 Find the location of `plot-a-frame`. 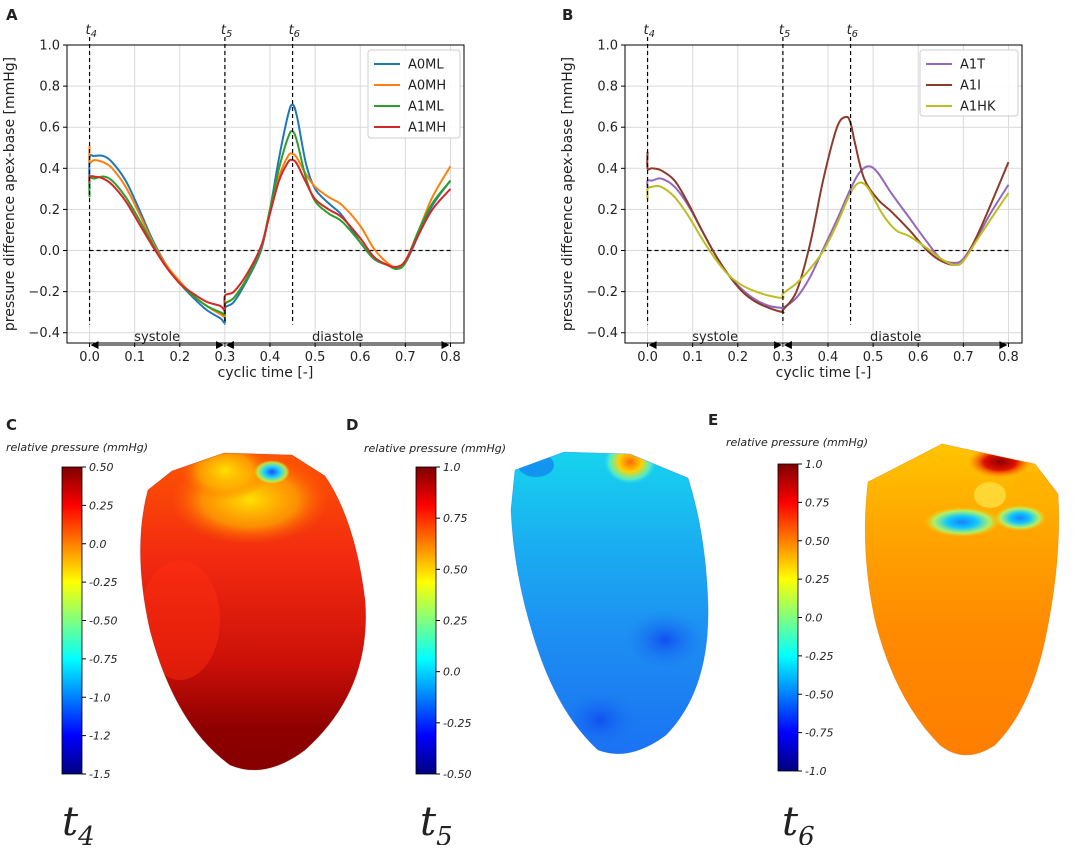

plot-a-frame is located at coordinates (265, 194).